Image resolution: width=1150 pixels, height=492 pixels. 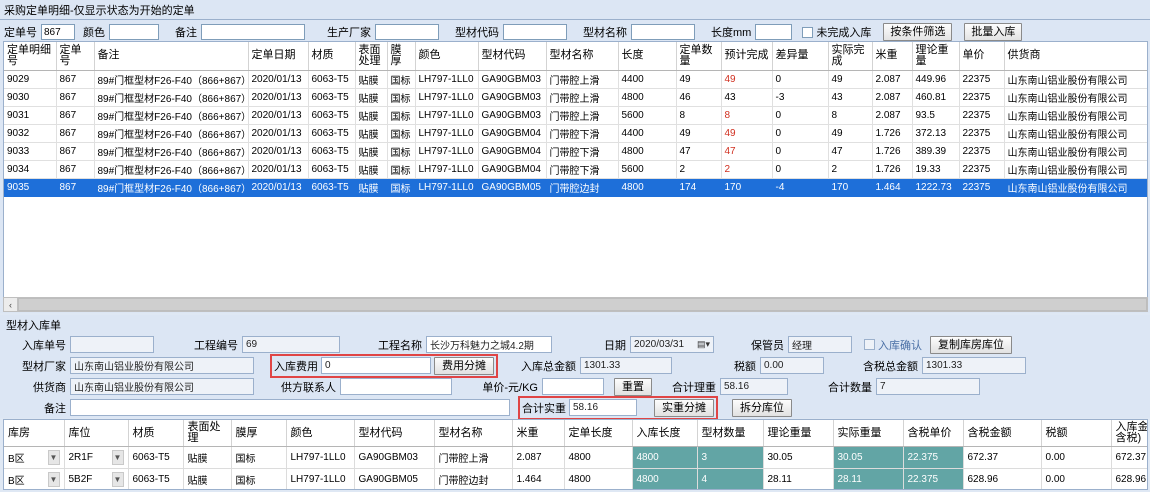 I want to click on grid-col-header: 定单数量, so click(x=699, y=56).